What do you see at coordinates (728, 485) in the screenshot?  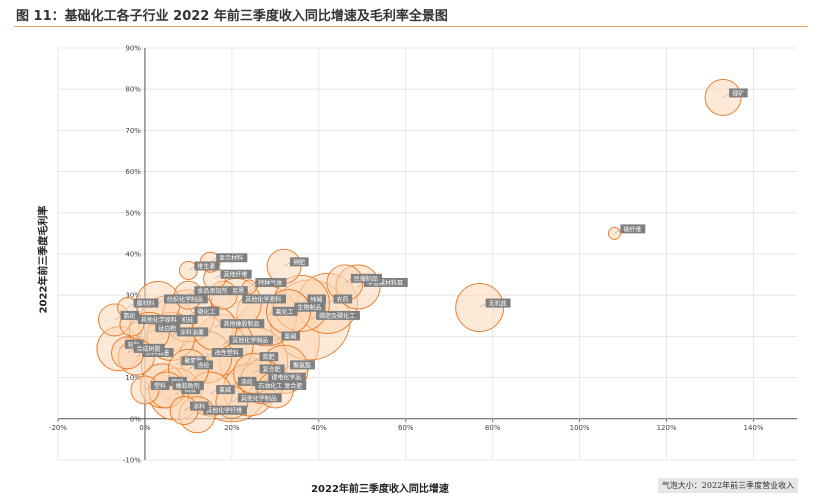 I see `bubble-size-note: 气泡大小：2022年前三季度营业收入` at bounding box center [728, 485].